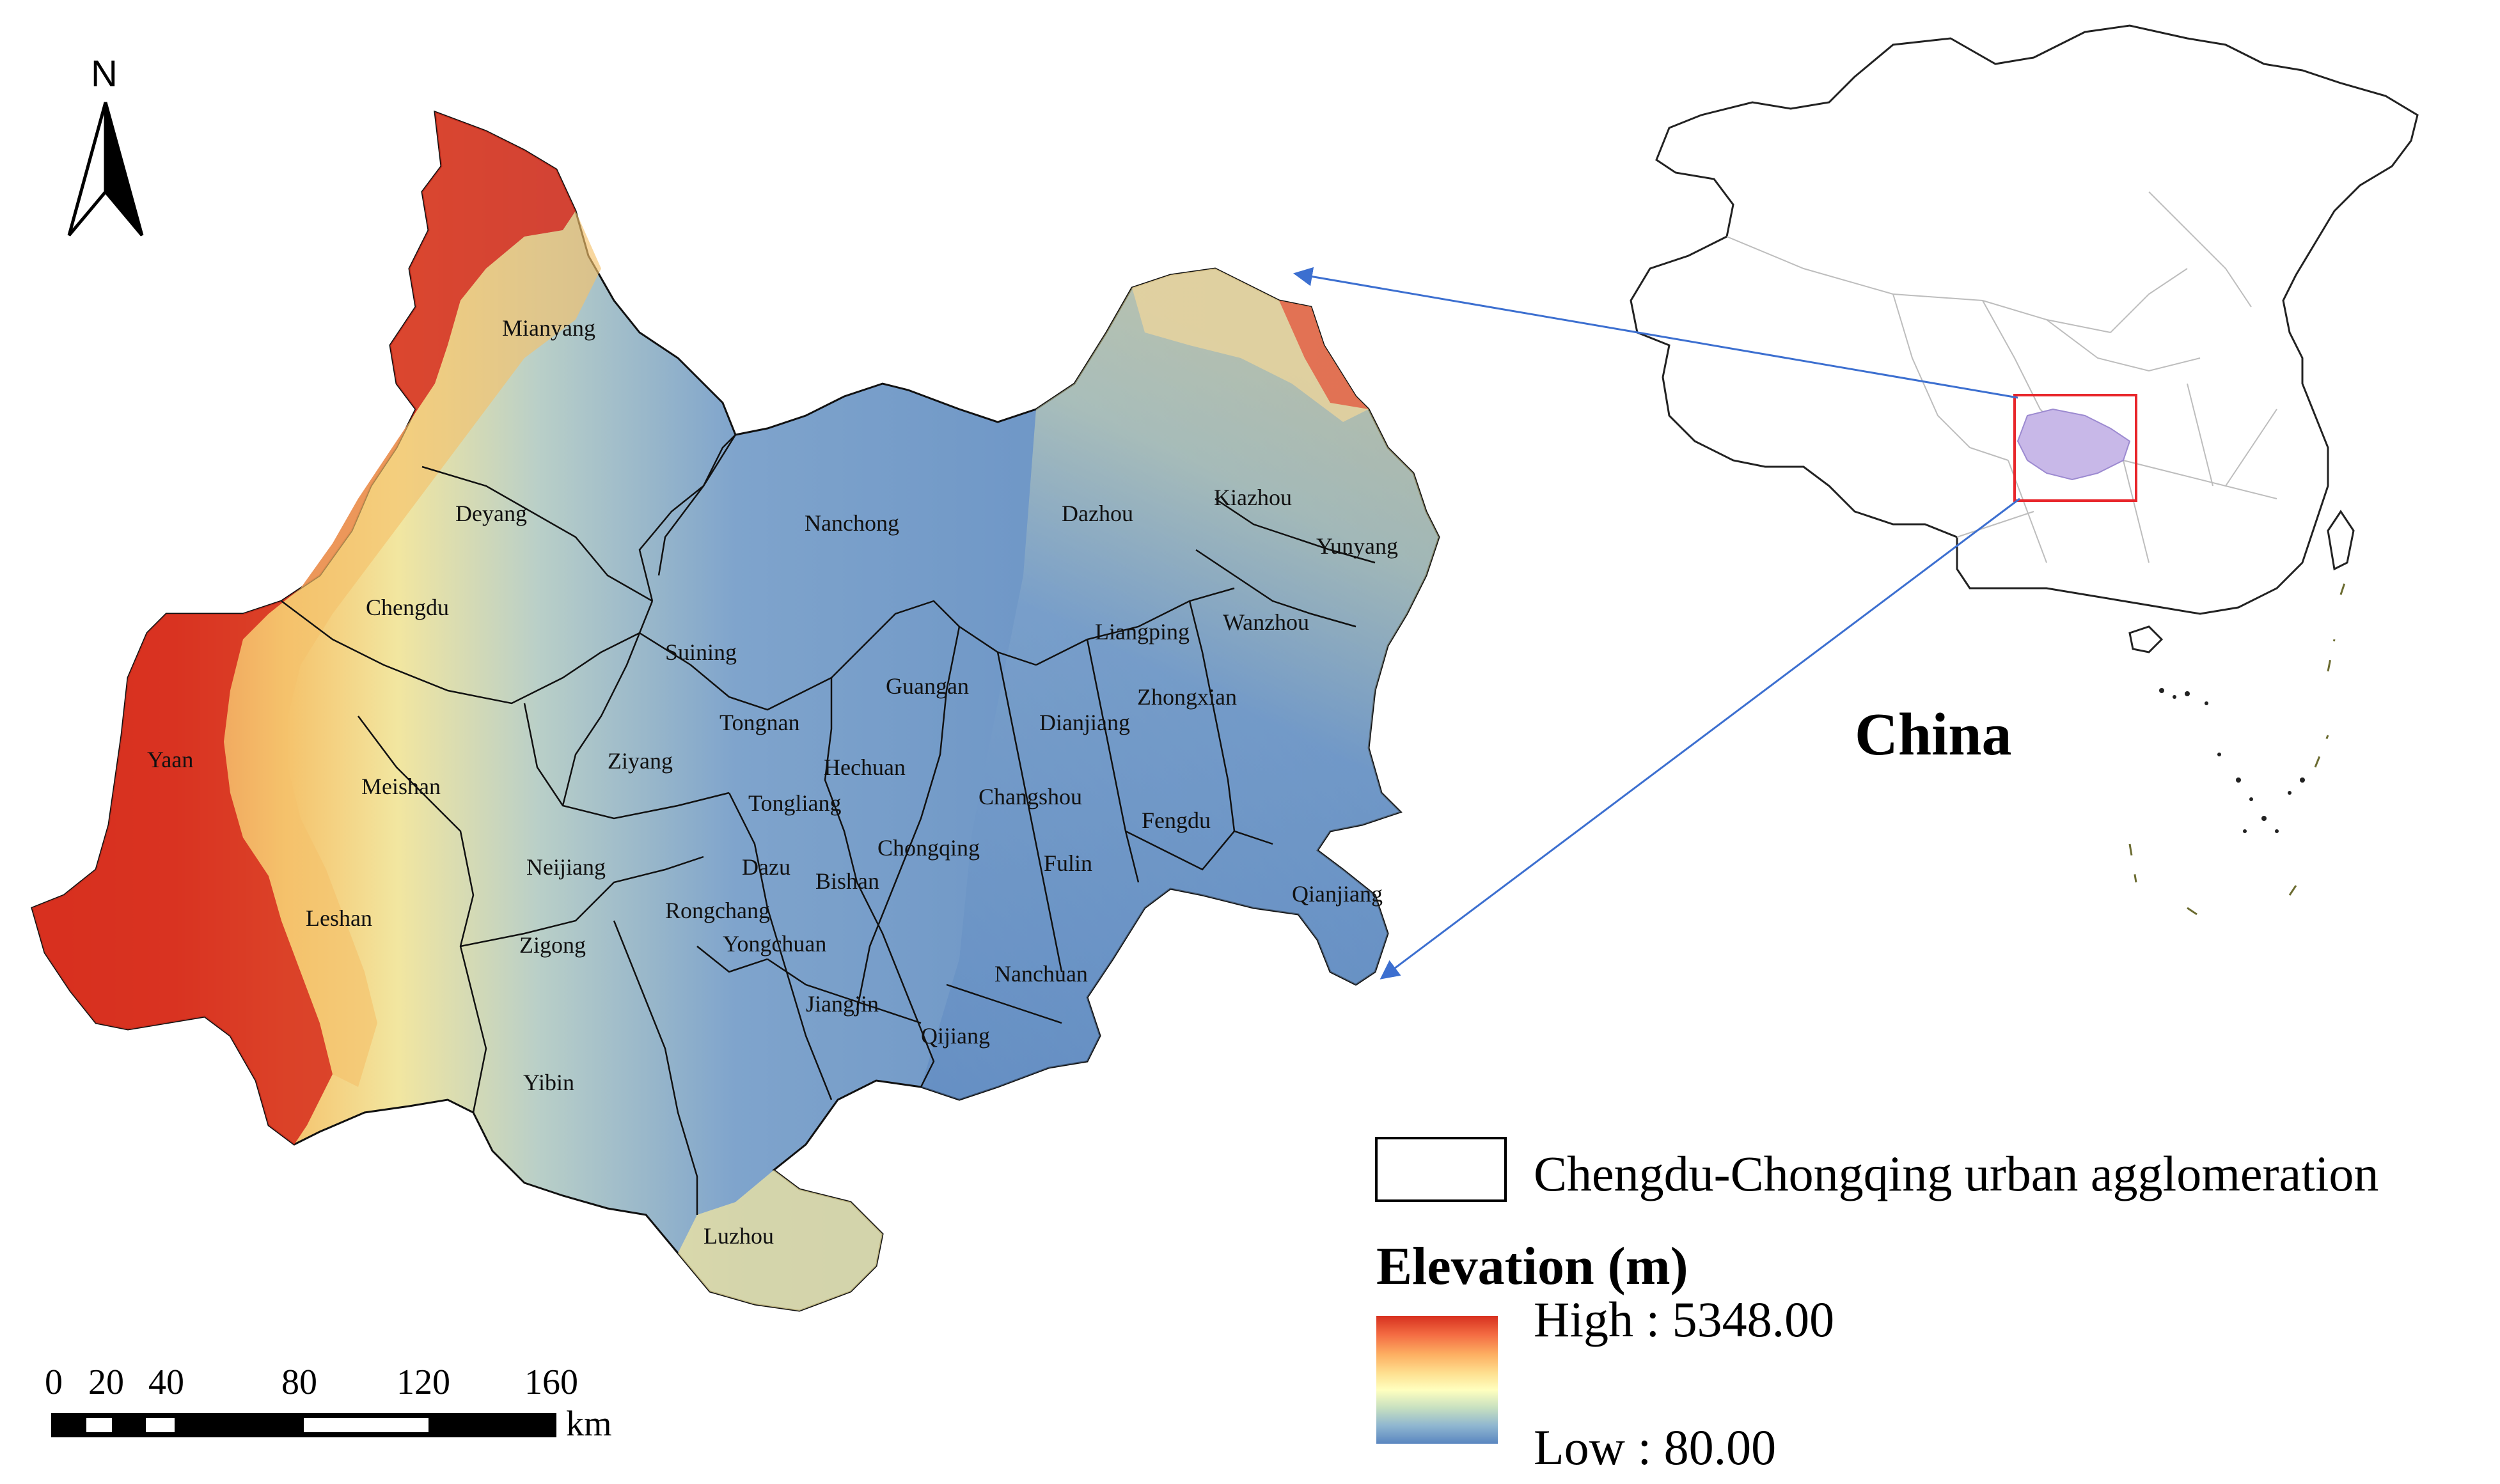  I want to click on label-yaan: Yaan, so click(170, 759).